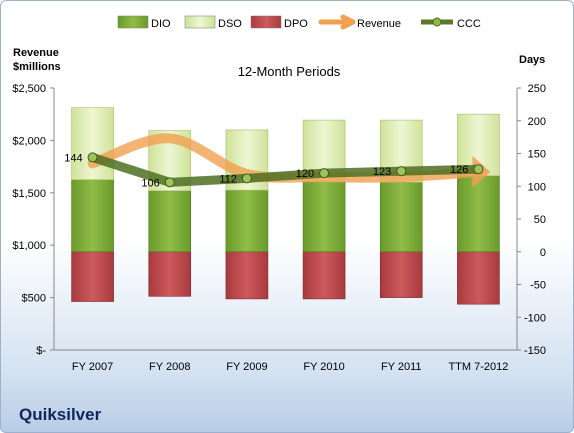 The width and height of the screenshot is (574, 433). I want to click on category-label: FY 2009, so click(246, 367).